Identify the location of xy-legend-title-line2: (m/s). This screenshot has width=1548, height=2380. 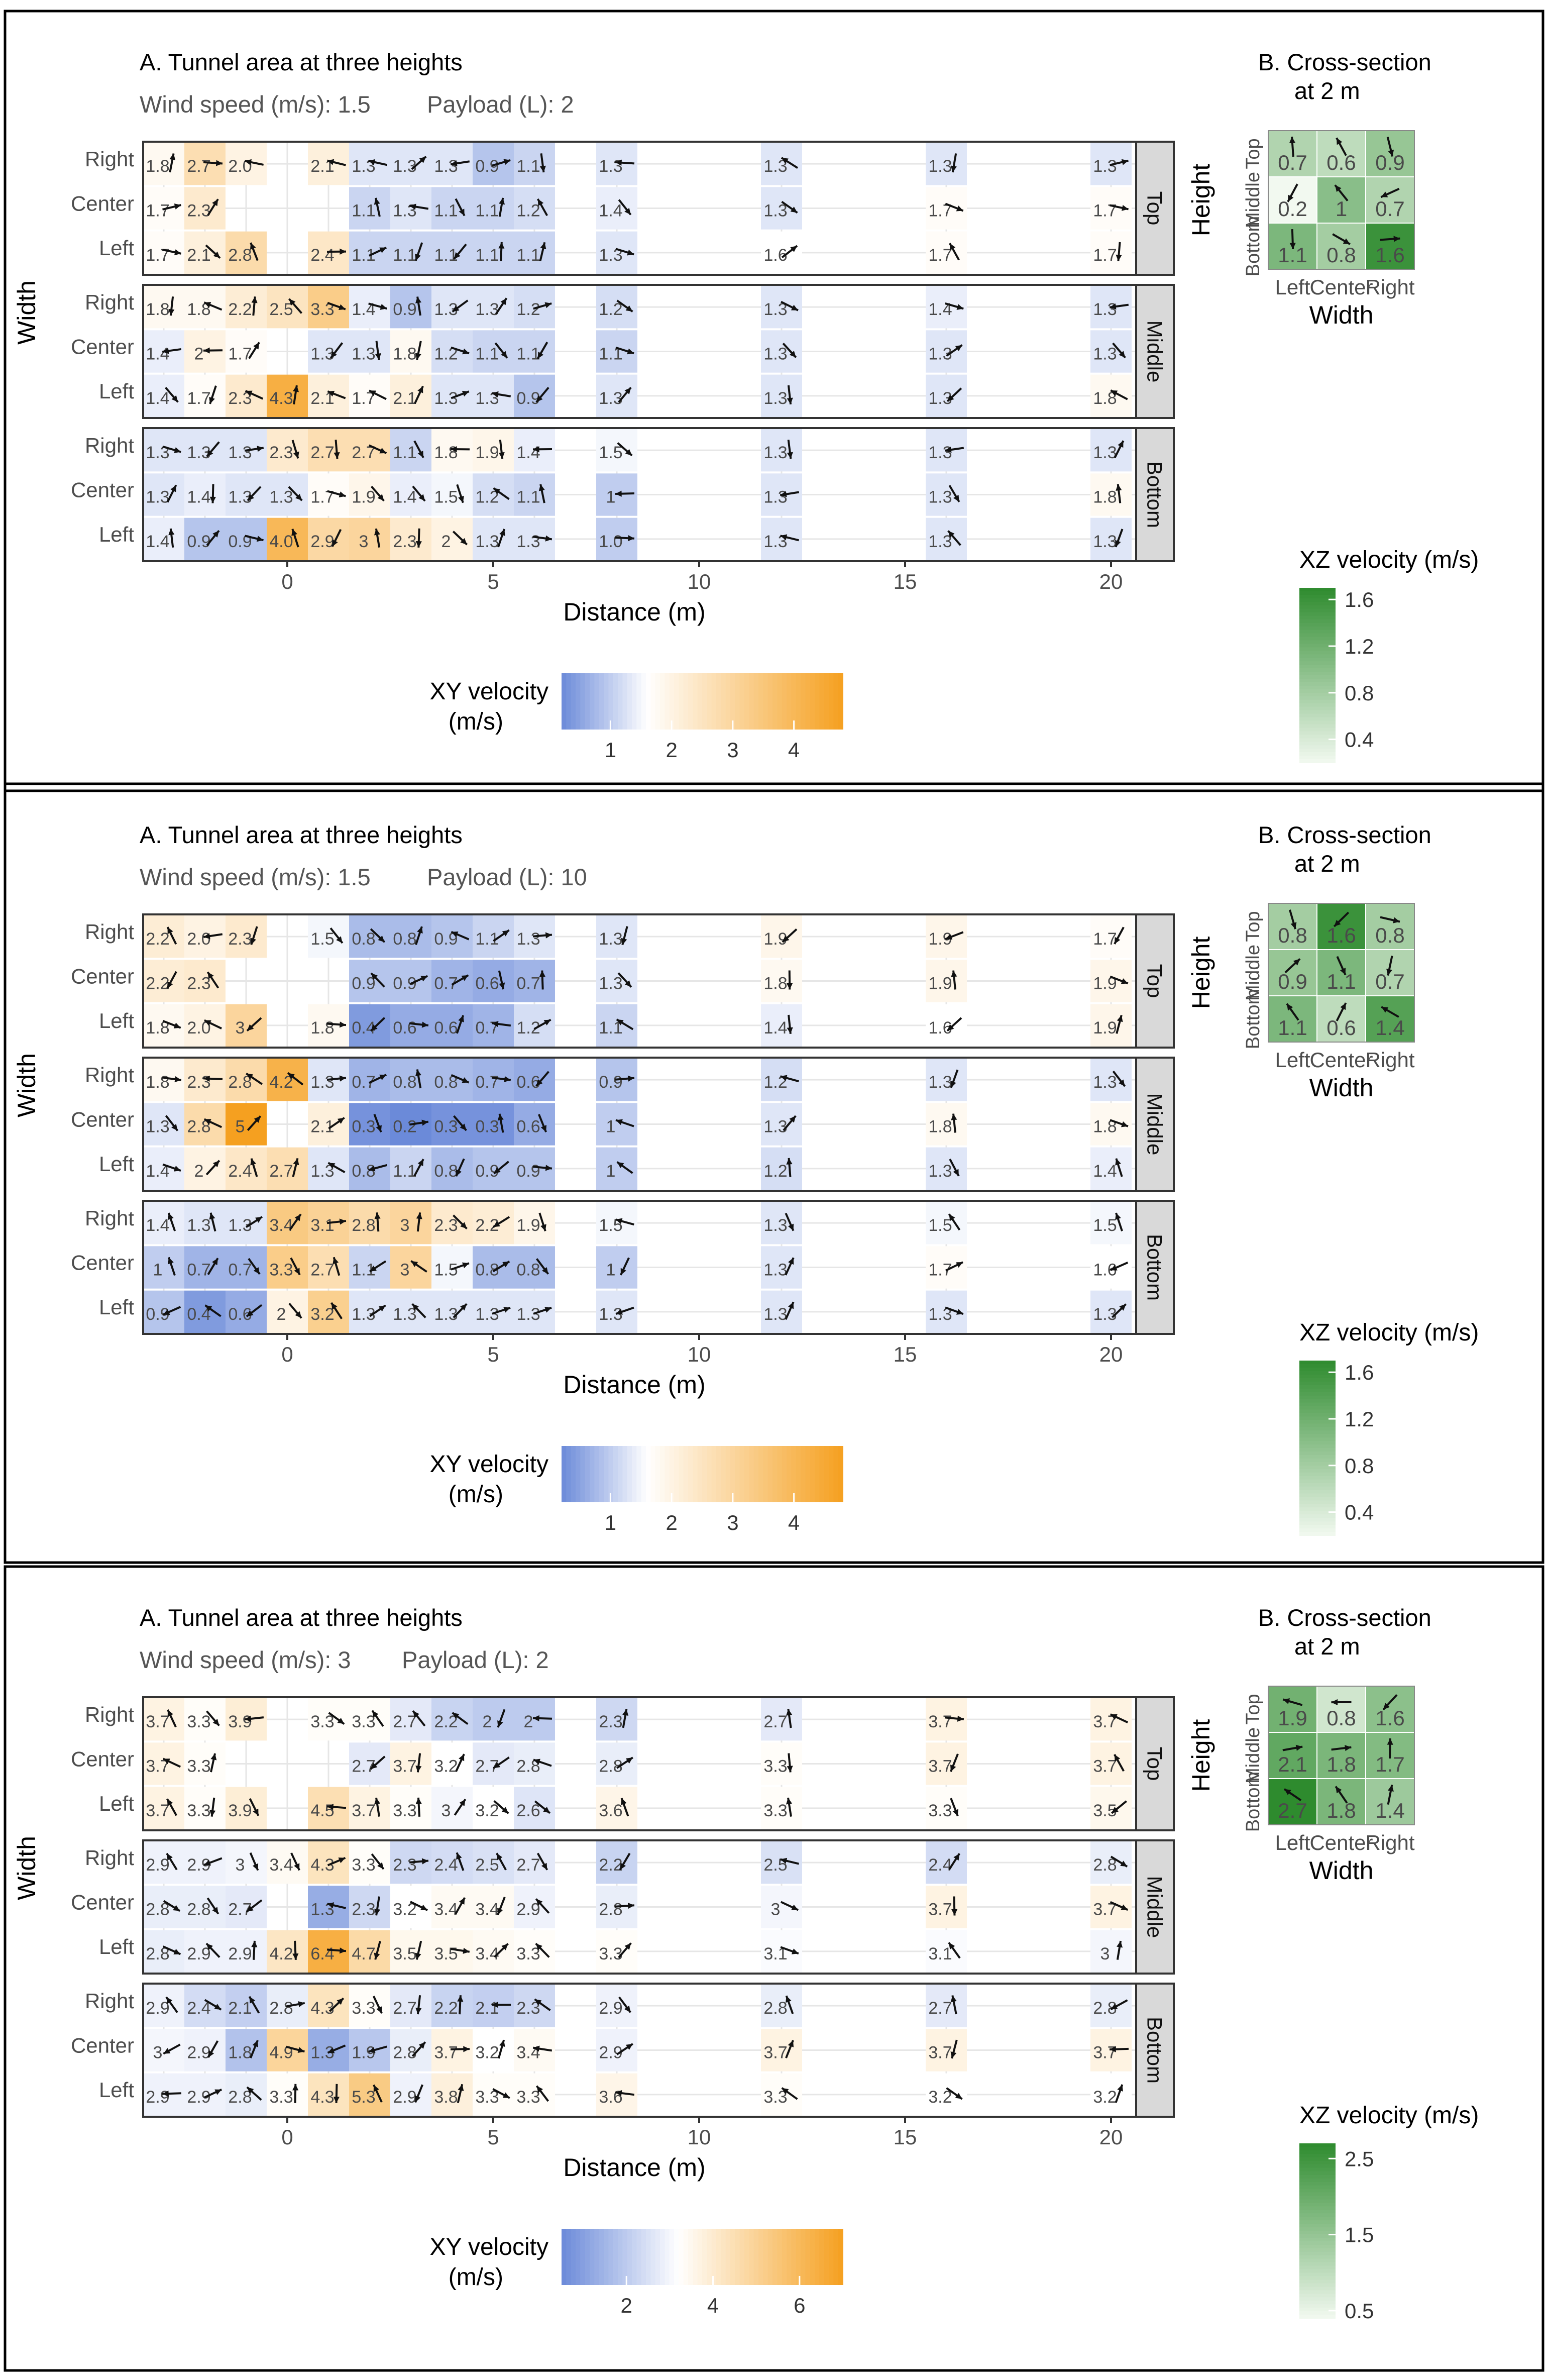
(476, 2277).